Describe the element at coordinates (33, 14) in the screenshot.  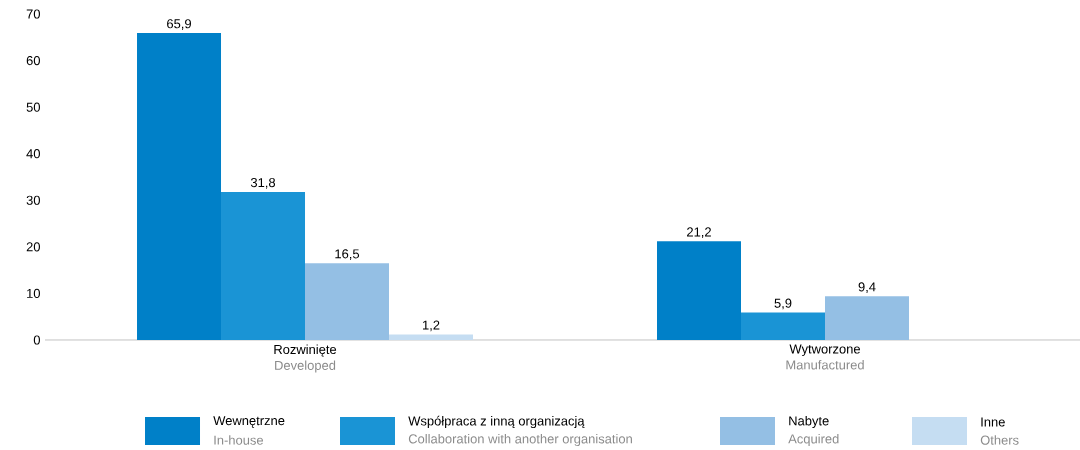
I see `y-tick-label: 70` at that location.